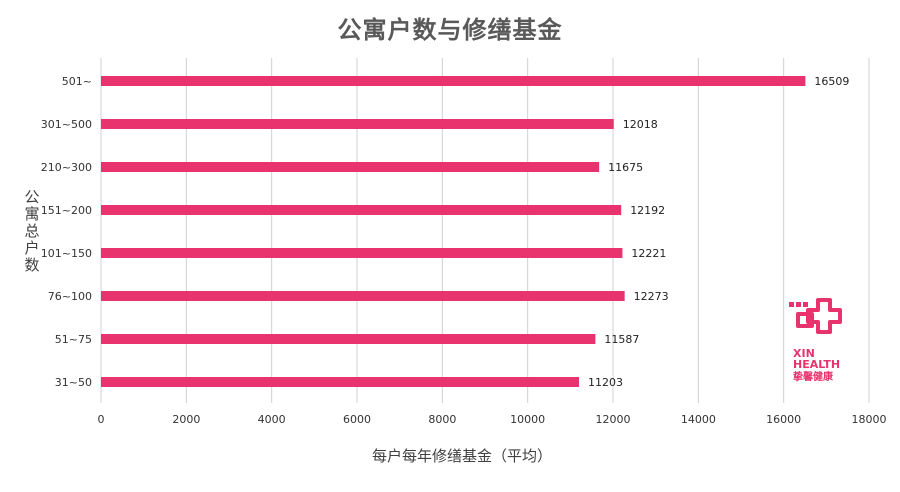 Image resolution: width=900 pixels, height=492 pixels. What do you see at coordinates (831, 81) in the screenshot?
I see `data-label: 16509` at bounding box center [831, 81].